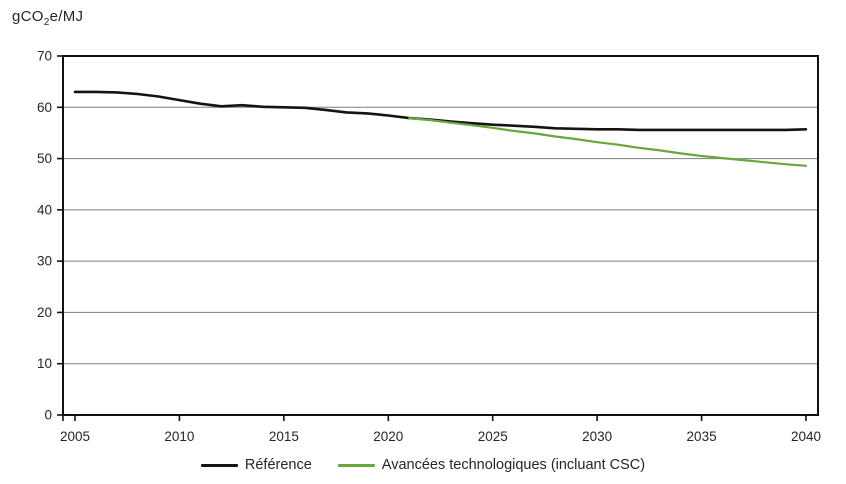 The width and height of the screenshot is (846, 484). Describe the element at coordinates (493, 436) in the screenshot. I see `x-tick-label-2025: 2025` at that location.